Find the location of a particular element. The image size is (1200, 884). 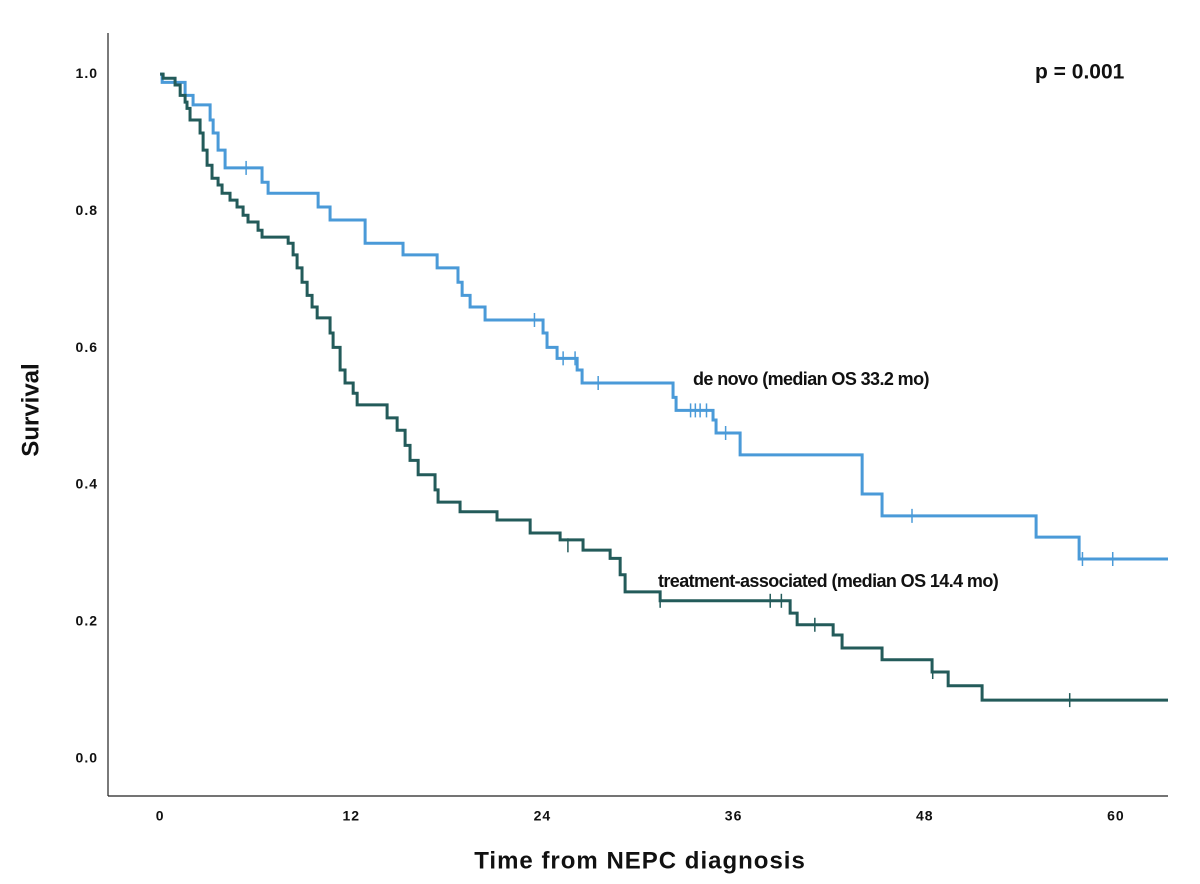

y-tick-label: 0.4 is located at coordinates (87, 484).